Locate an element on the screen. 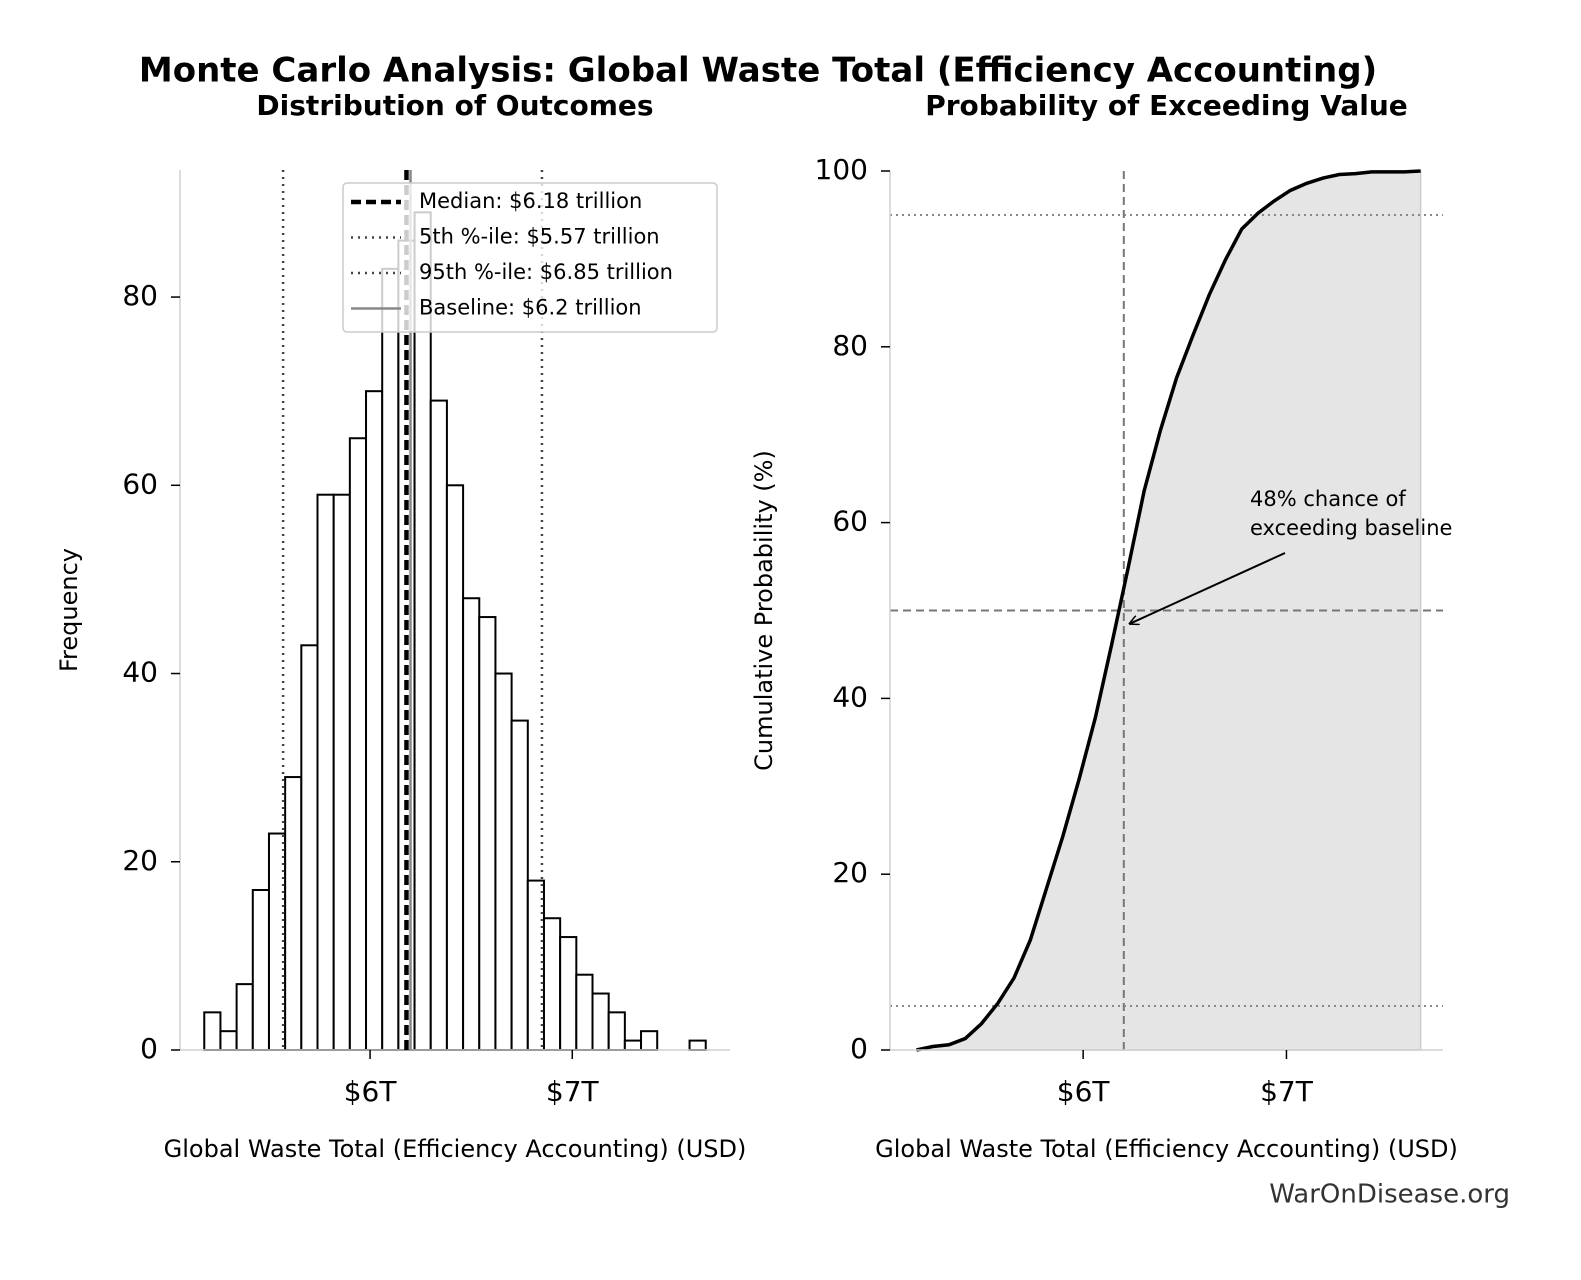  legend-label: 5th %-ile: $5.57 trillion is located at coordinates (539, 237).